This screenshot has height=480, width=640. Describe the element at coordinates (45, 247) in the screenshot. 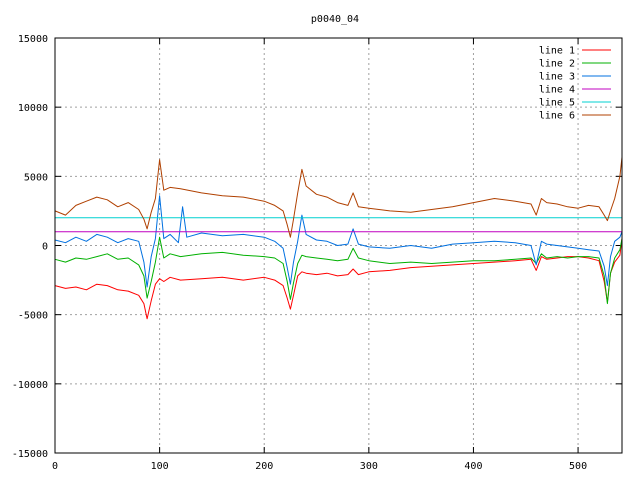

I see `y-tick-label-3: 0` at that location.